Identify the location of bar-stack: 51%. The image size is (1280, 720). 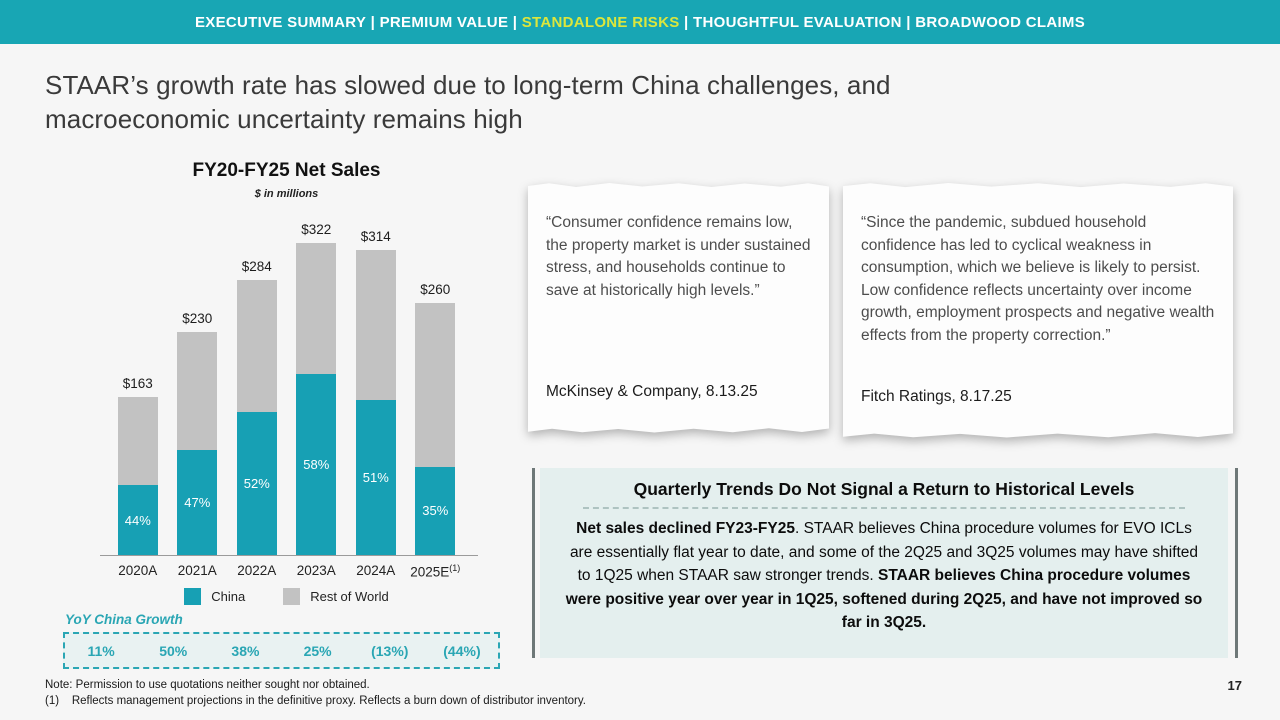
(375, 402).